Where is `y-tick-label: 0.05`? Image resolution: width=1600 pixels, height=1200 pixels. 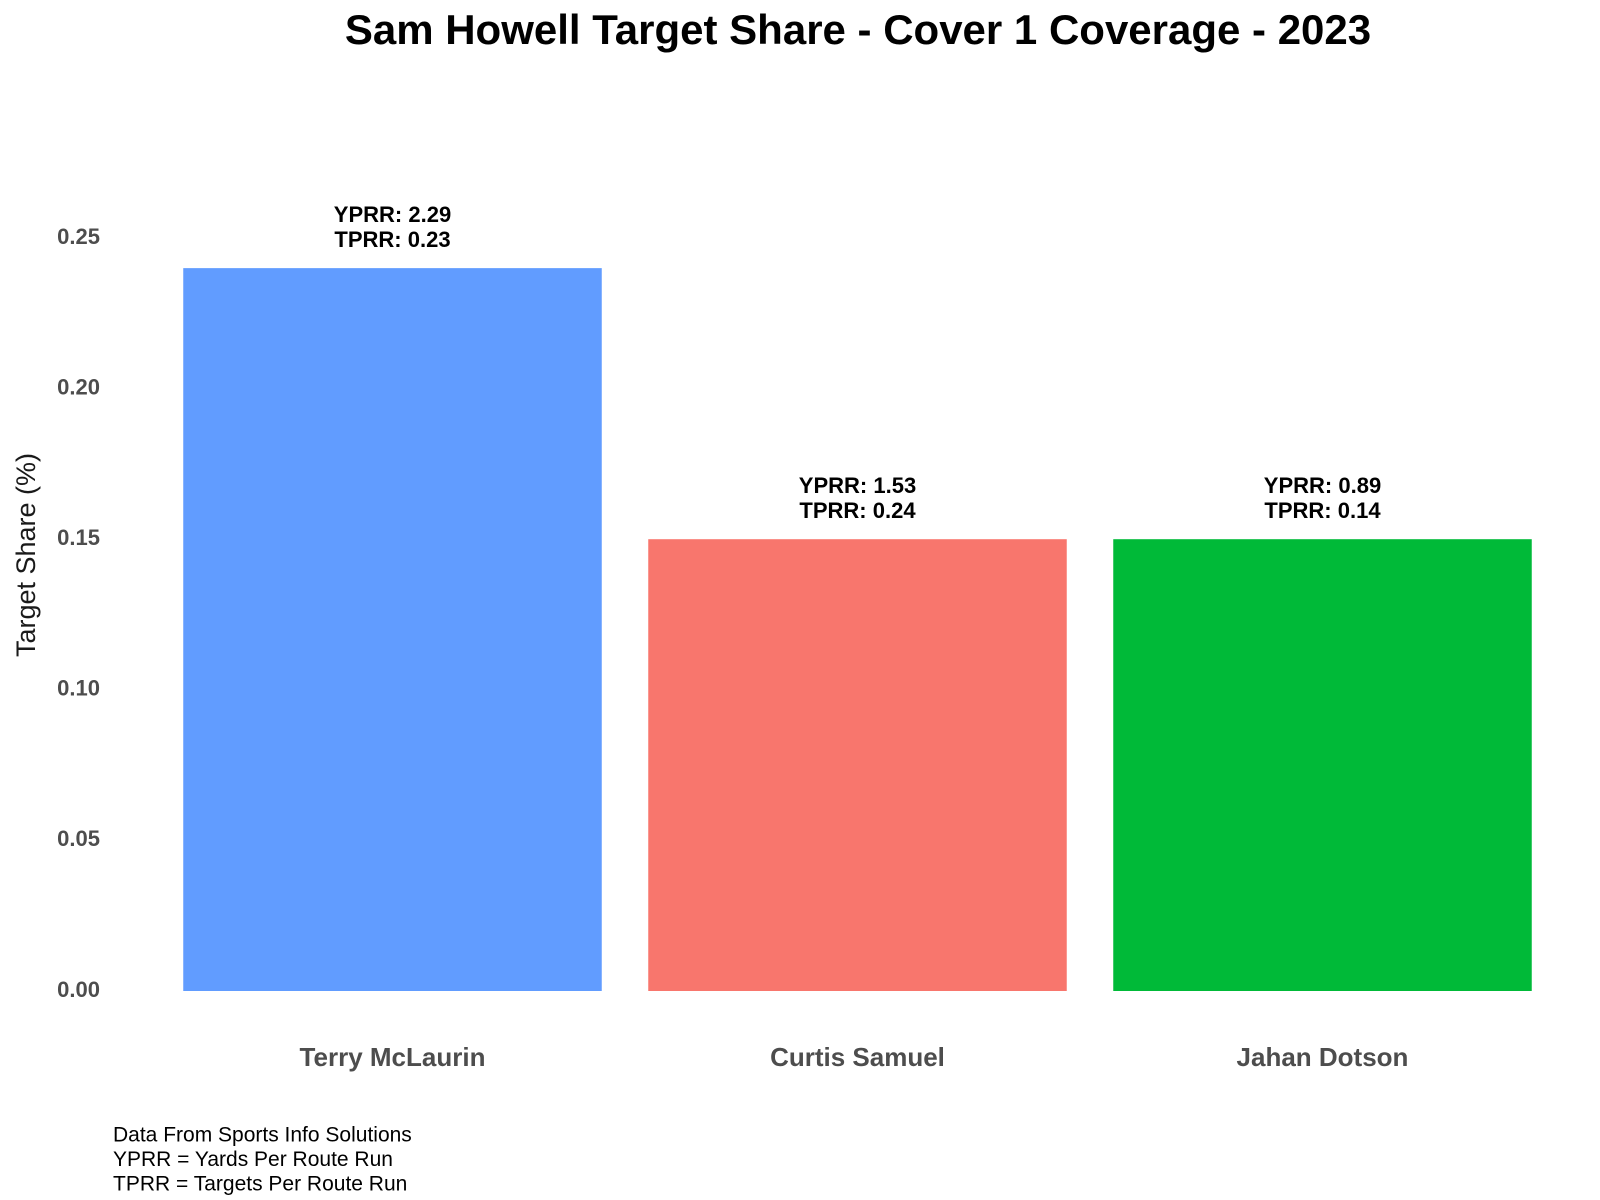 y-tick-label: 0.05 is located at coordinates (78, 838).